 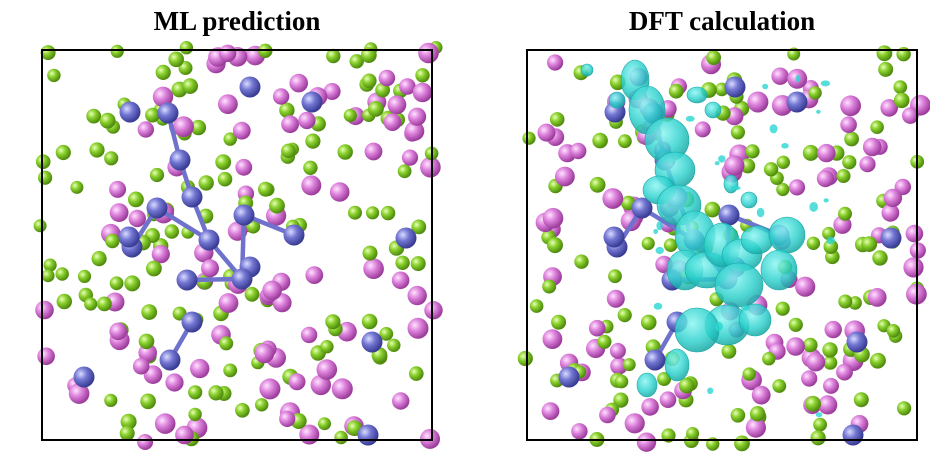 I want to click on dft-calculation-title: DFT calculation, so click(x=722, y=21).